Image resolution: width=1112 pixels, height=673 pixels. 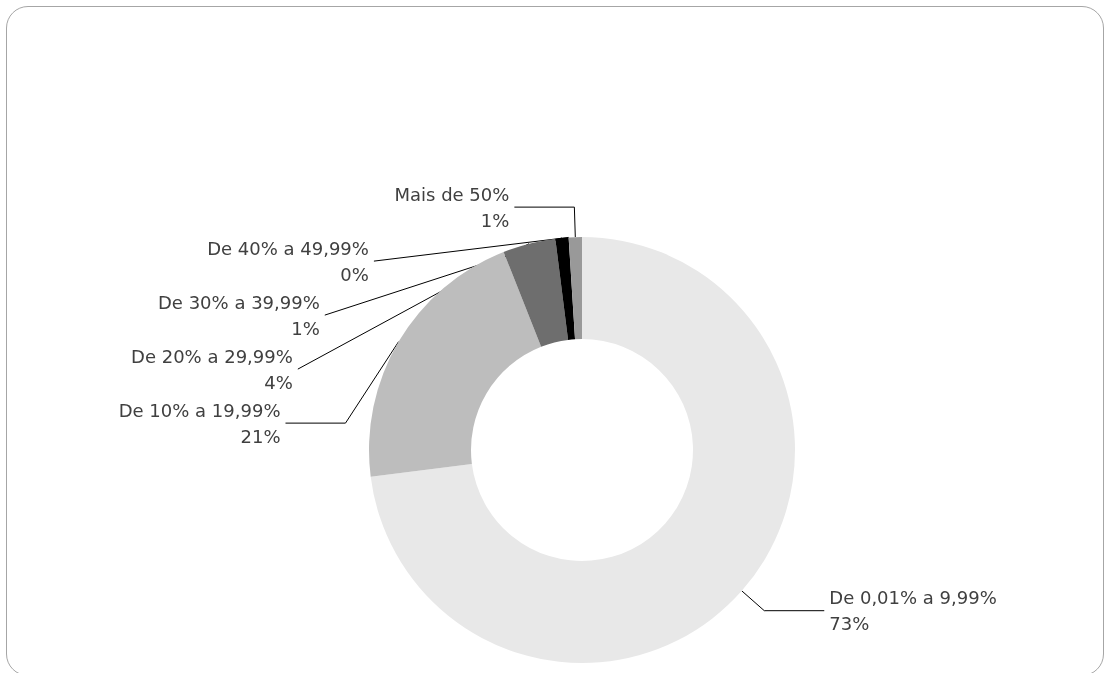 What do you see at coordinates (212, 356) in the screenshot?
I see `slice-label: De 20% a 29,99%` at bounding box center [212, 356].